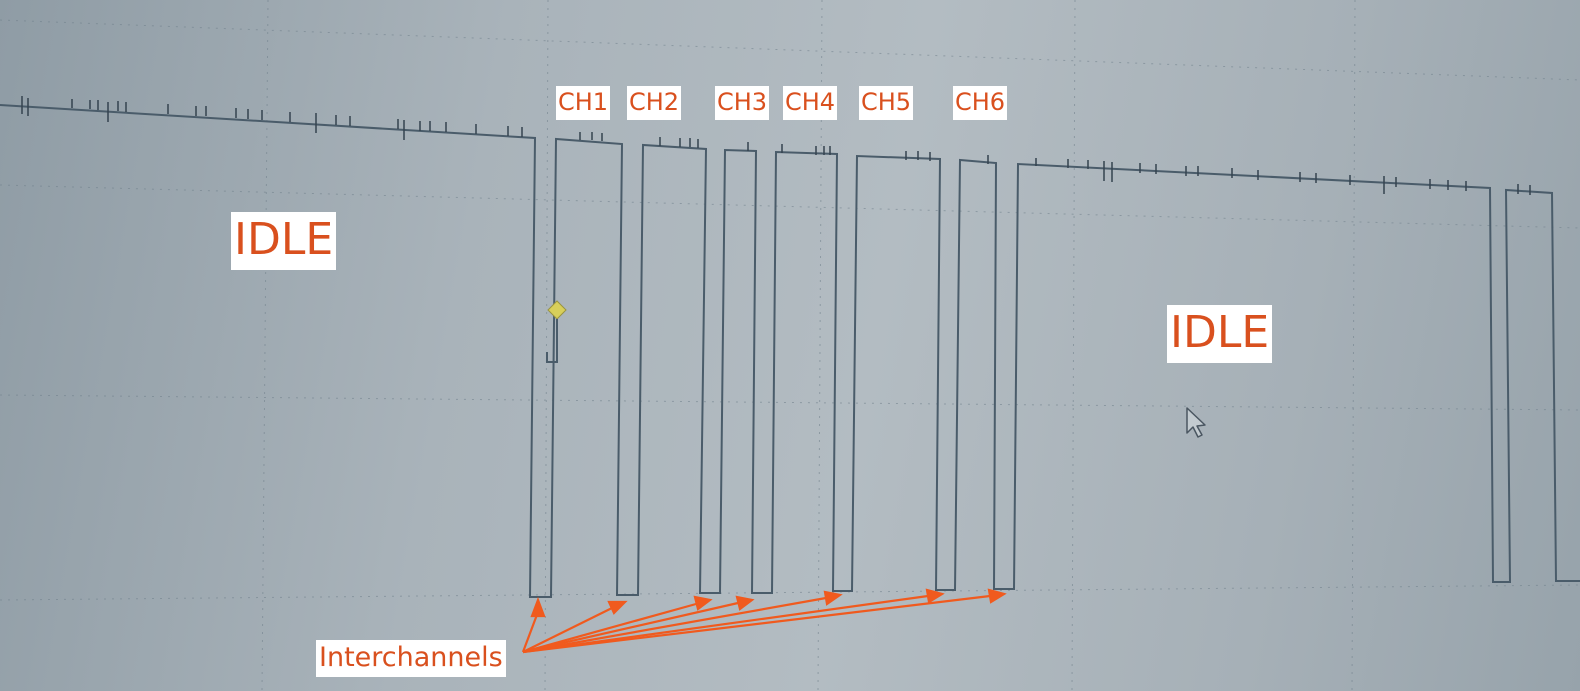 The height and width of the screenshot is (691, 1580). Describe the element at coordinates (742, 103) in the screenshot. I see `ch3-label: CH3` at that location.